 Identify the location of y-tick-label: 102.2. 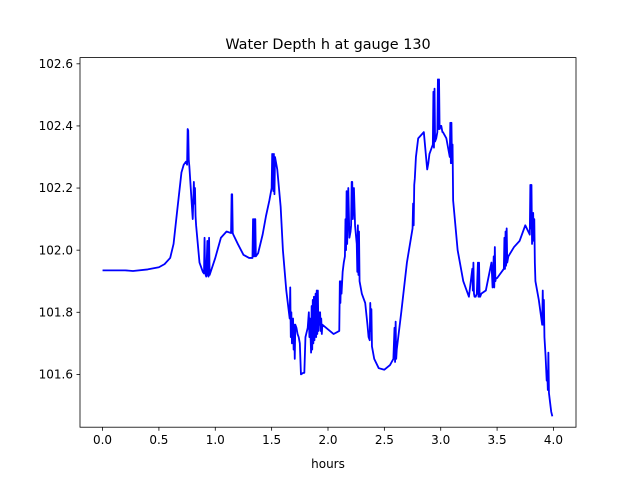
(56, 188).